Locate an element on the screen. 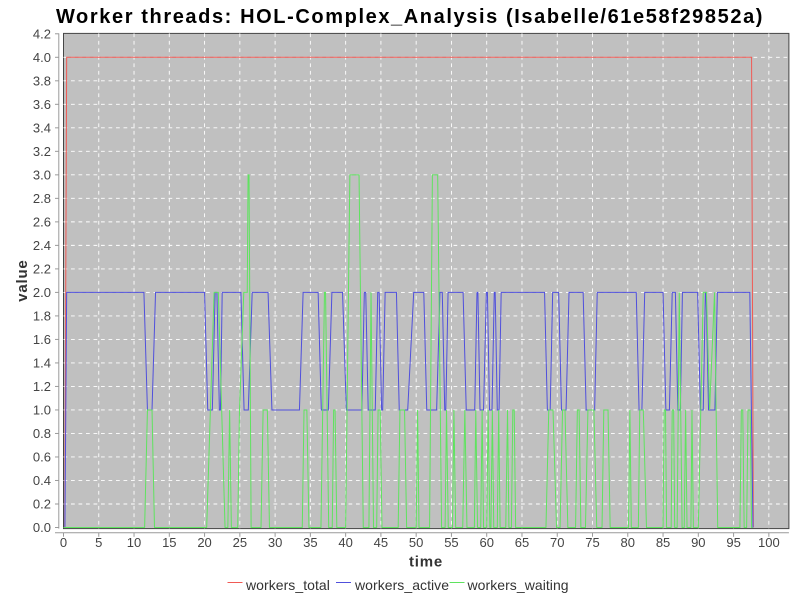 Image resolution: width=800 pixels, height=600 pixels. svg-text: 2.0 is located at coordinates (42, 292).